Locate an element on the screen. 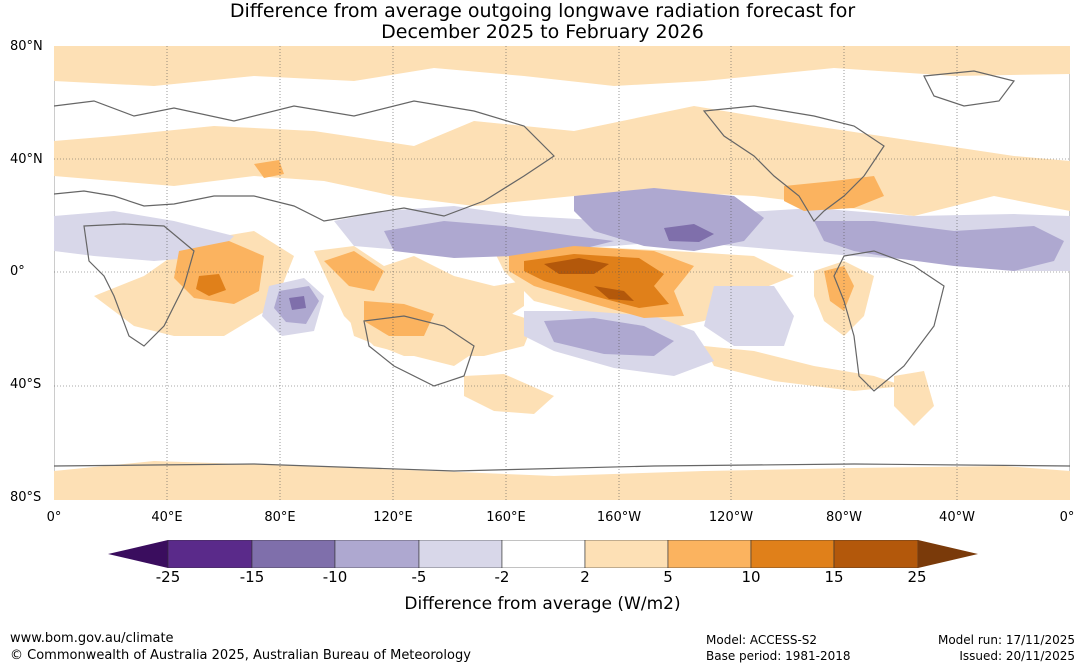 The image size is (1085, 667). colorbar-tick: -15 is located at coordinates (252, 577).